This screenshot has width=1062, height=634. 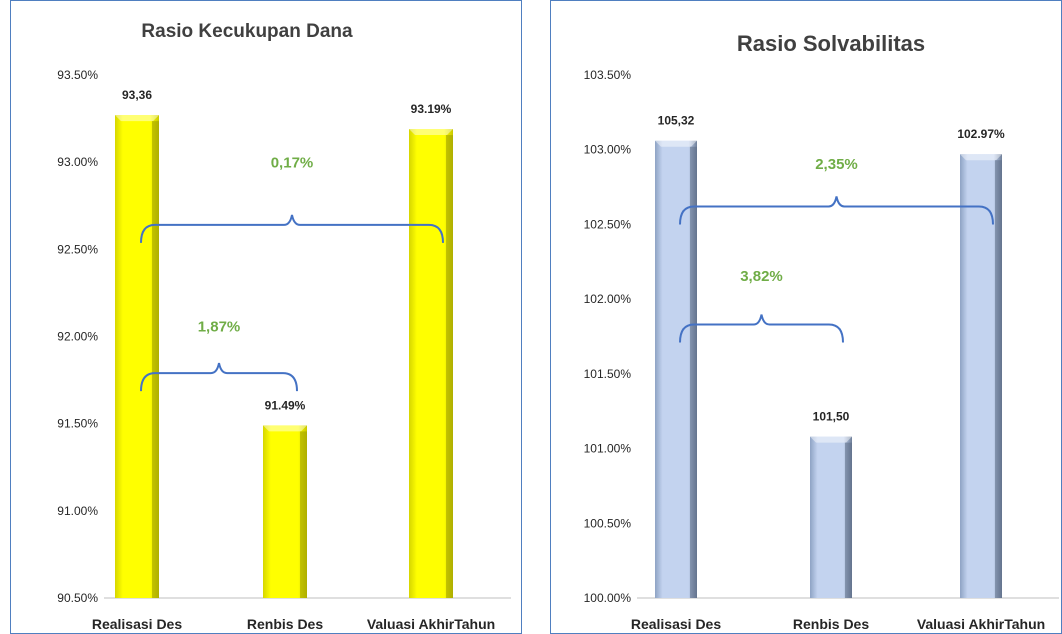 What do you see at coordinates (137, 95) in the screenshot?
I see `data-label: 93,36` at bounding box center [137, 95].